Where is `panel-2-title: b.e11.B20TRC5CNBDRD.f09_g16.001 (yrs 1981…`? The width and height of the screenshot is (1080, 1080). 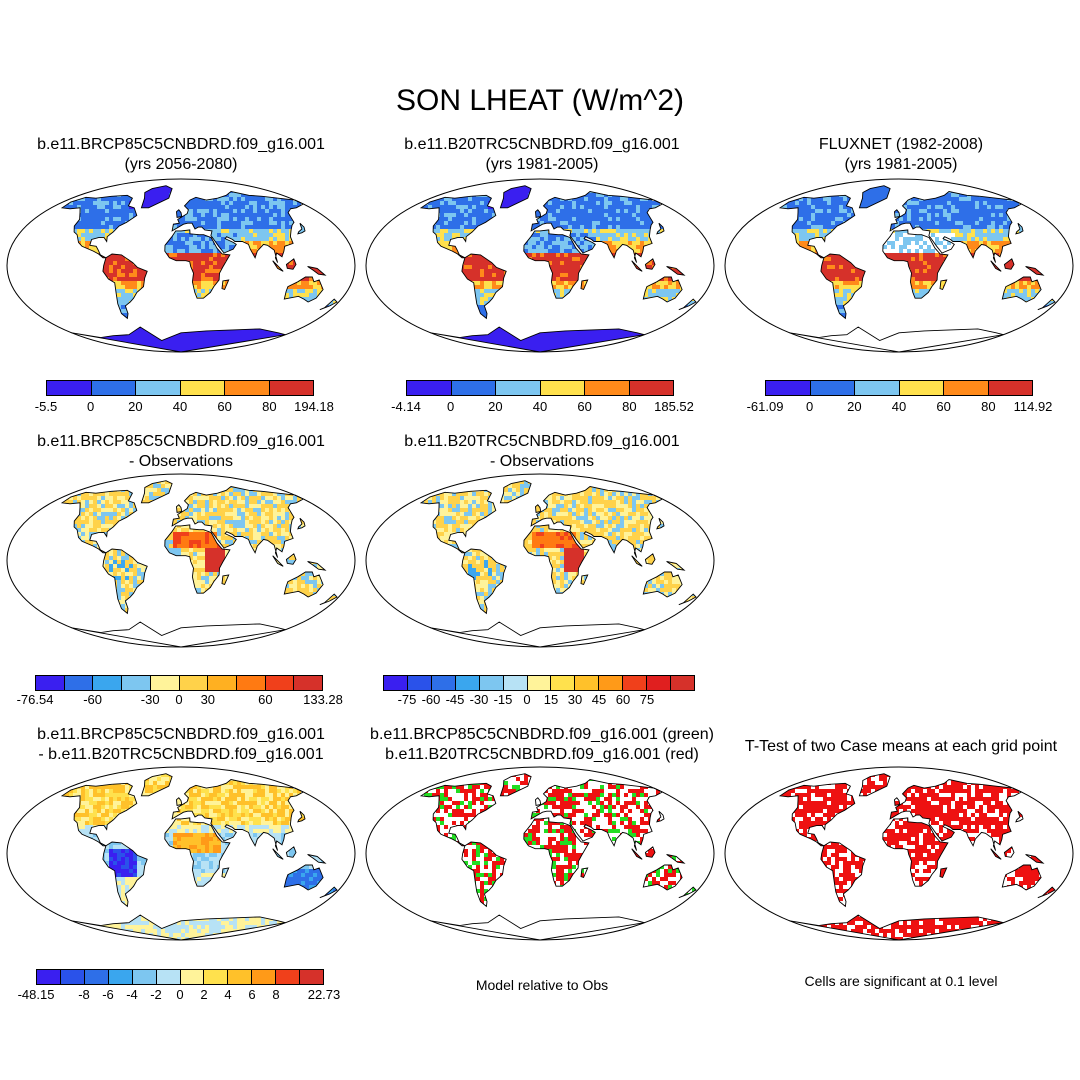
panel-2-title: b.e11.B20TRC5CNBDRD.f09_g16.001 (yrs 1981… is located at coordinates (542, 155).